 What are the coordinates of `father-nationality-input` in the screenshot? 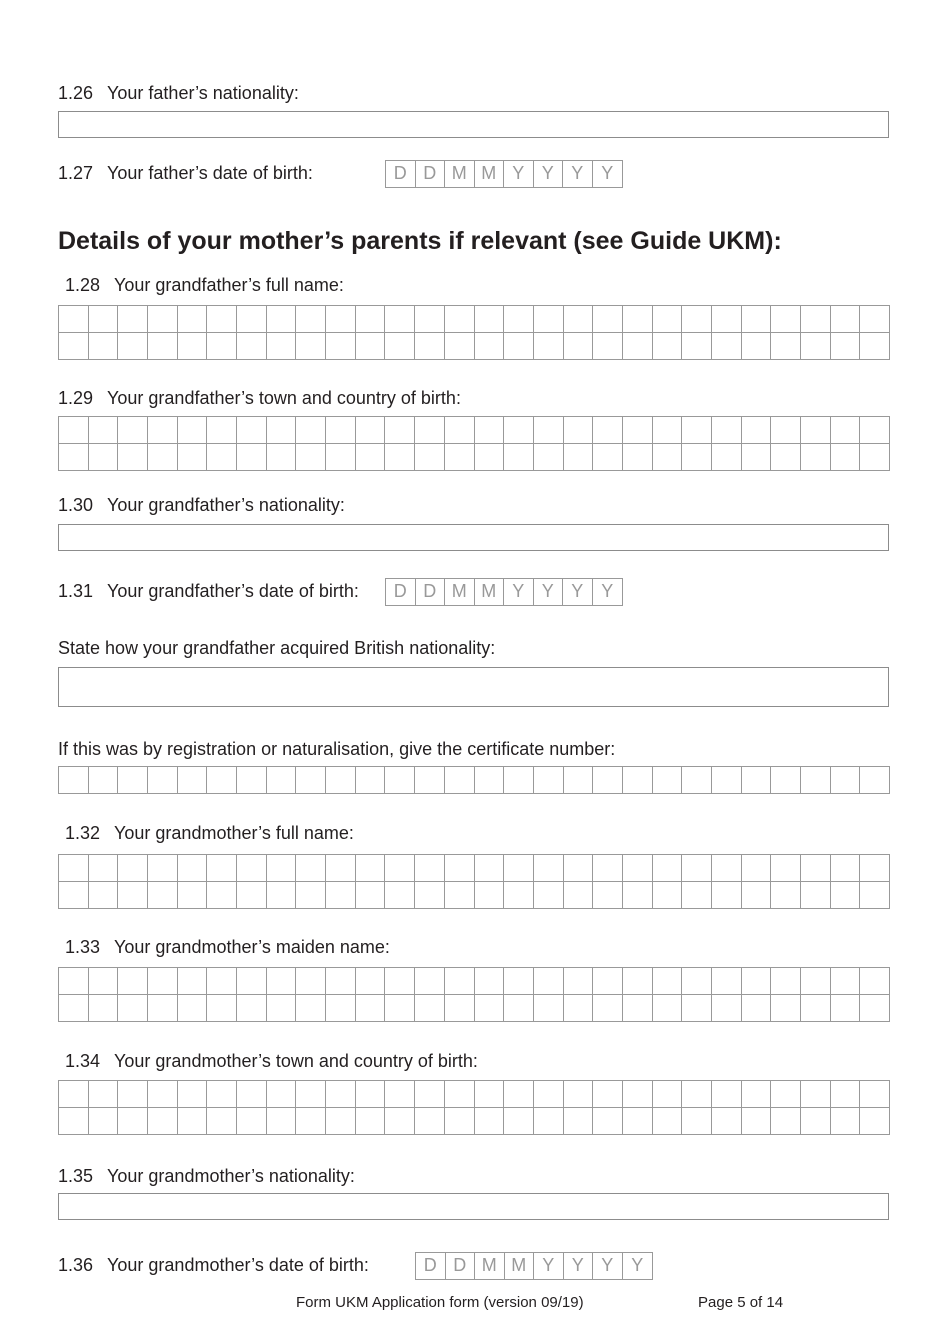 It's located at (473, 124).